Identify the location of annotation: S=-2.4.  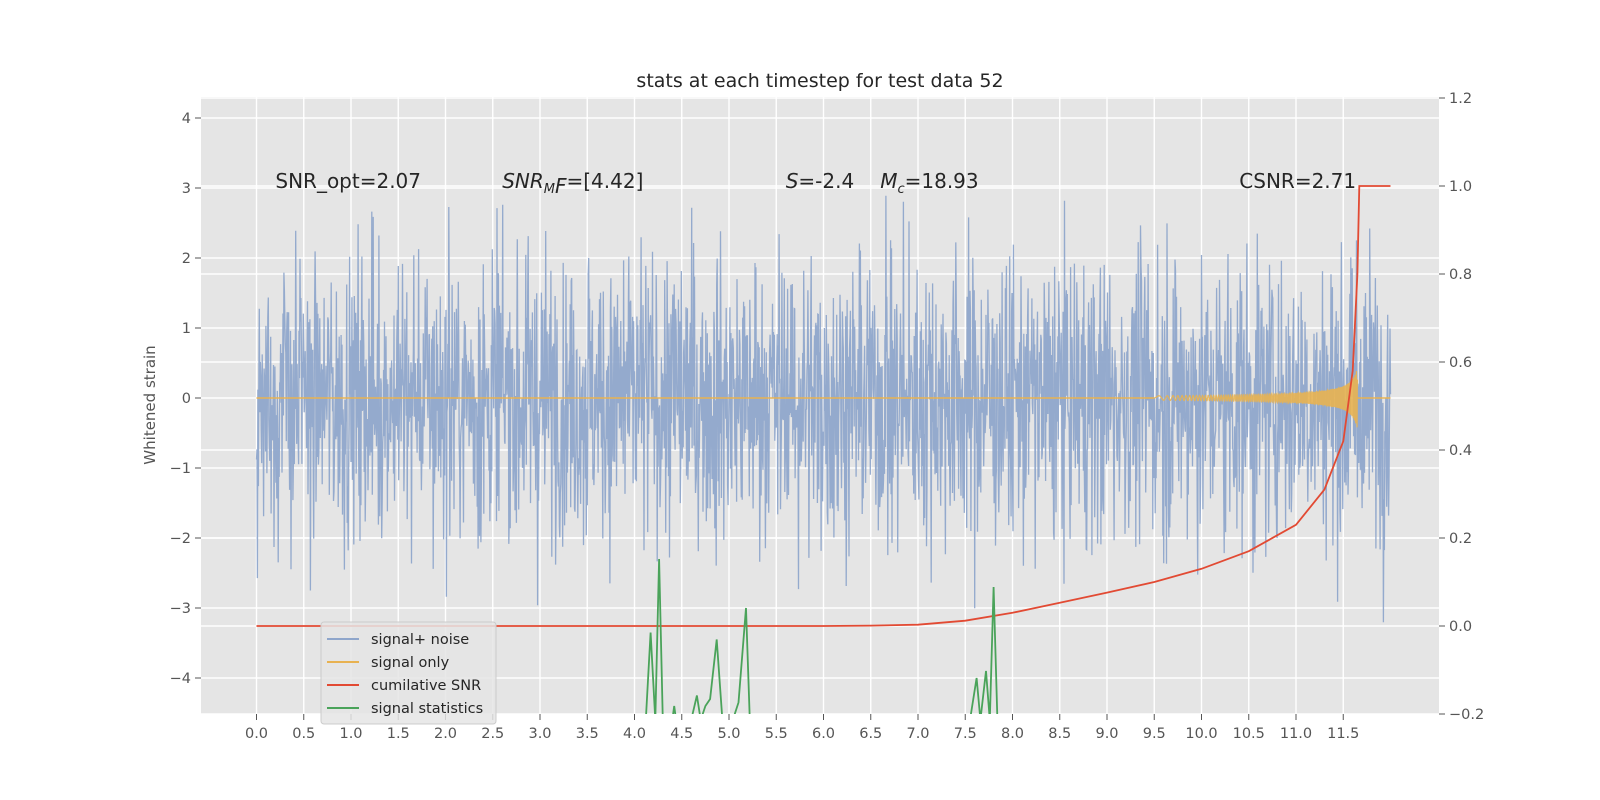
(820, 181).